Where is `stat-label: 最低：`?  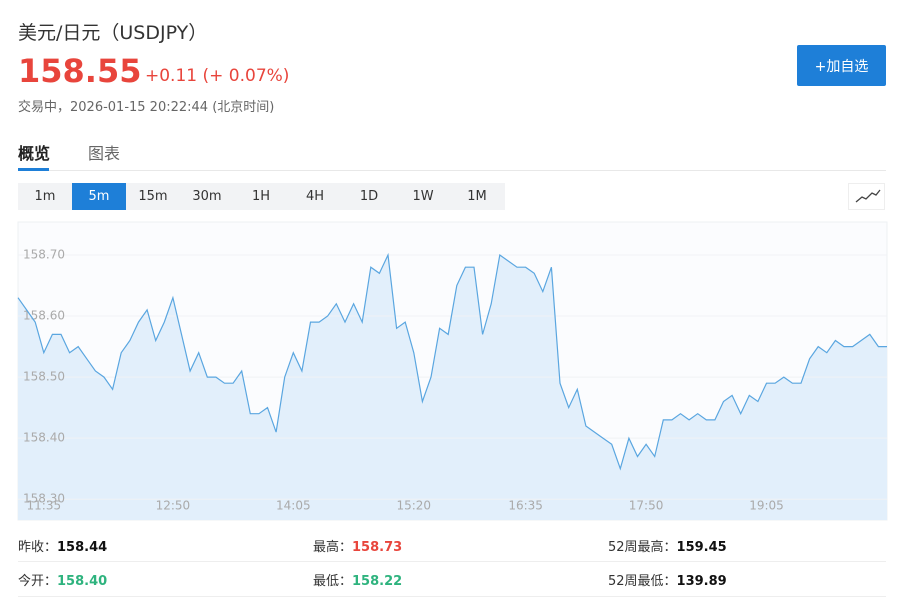 stat-label: 最低： is located at coordinates (333, 581).